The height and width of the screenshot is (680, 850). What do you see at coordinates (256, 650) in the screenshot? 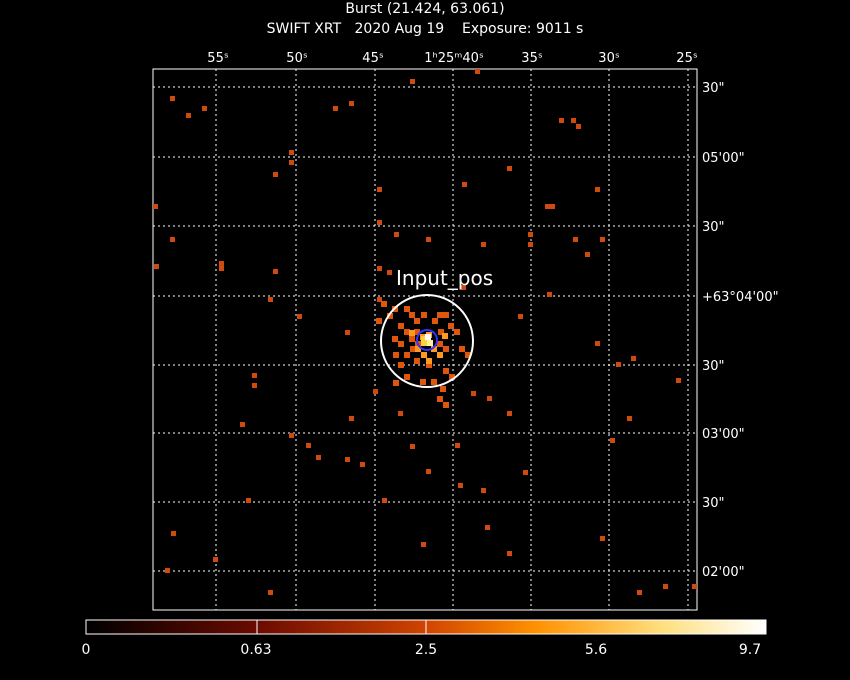
I see `colorbar-label: 0.63` at bounding box center [256, 650].